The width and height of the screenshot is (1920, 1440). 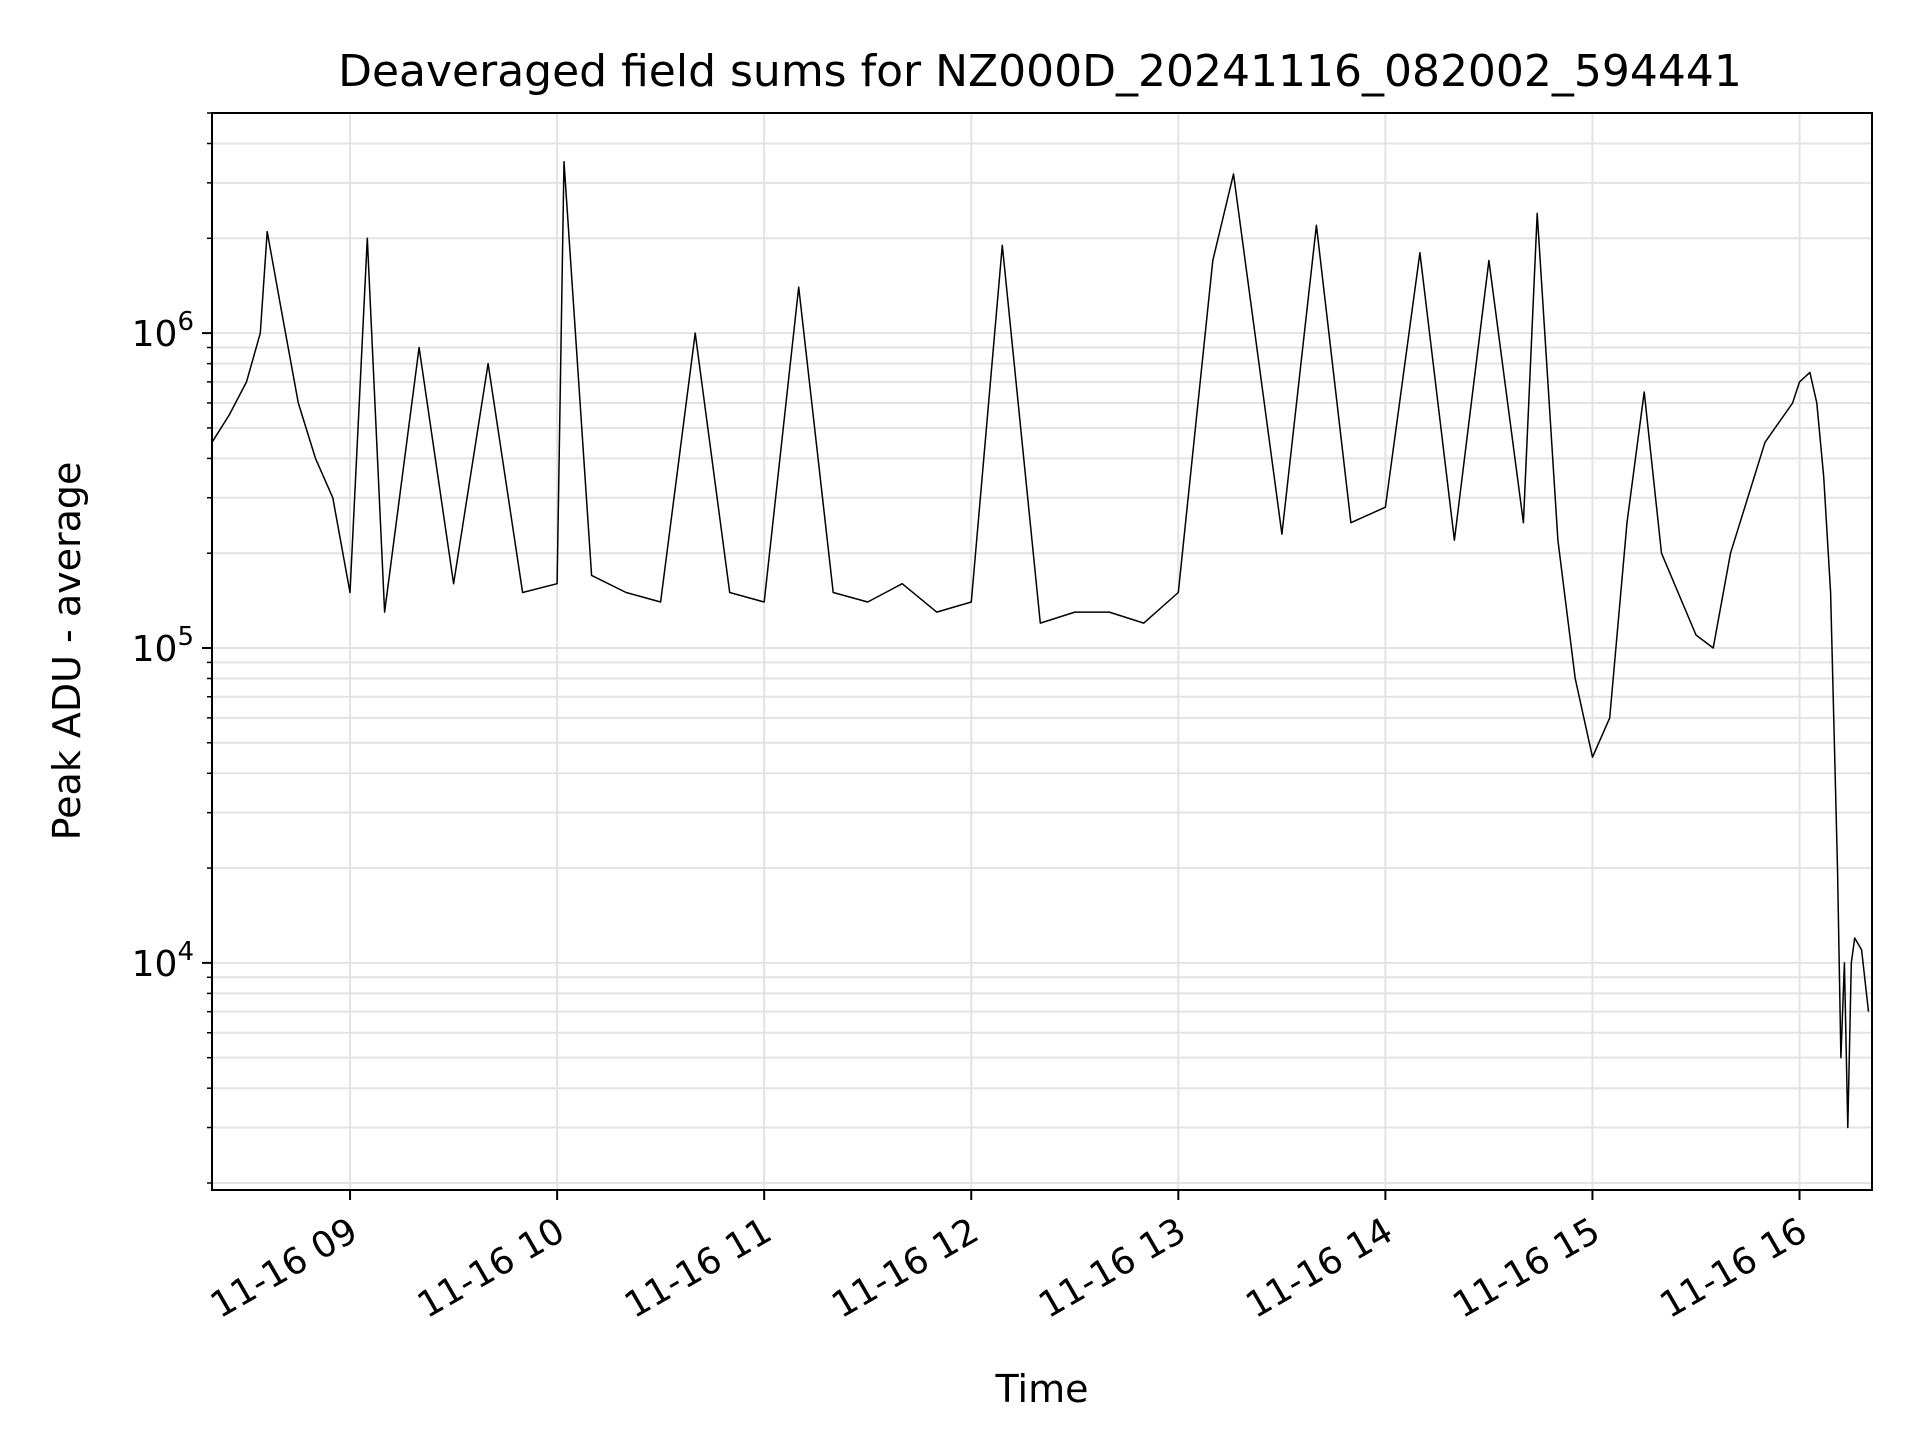 I want to click on y-tick-label: 10⁶, so click(x=163, y=331).